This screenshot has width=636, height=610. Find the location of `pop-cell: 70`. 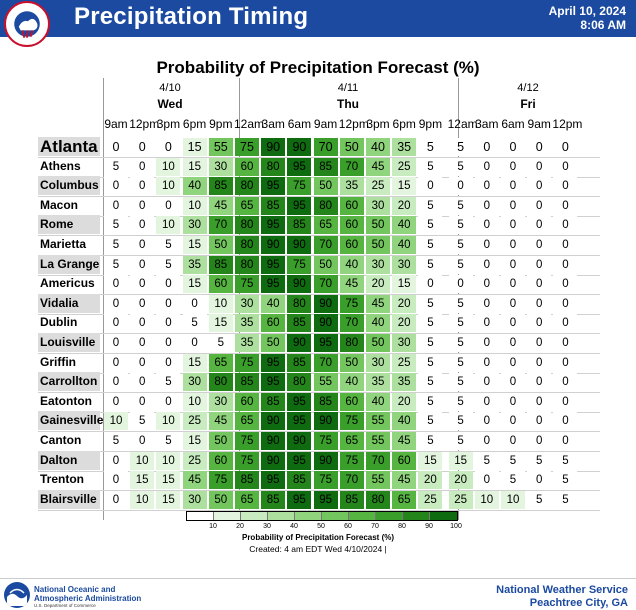

pop-cell: 70 is located at coordinates (351, 323).